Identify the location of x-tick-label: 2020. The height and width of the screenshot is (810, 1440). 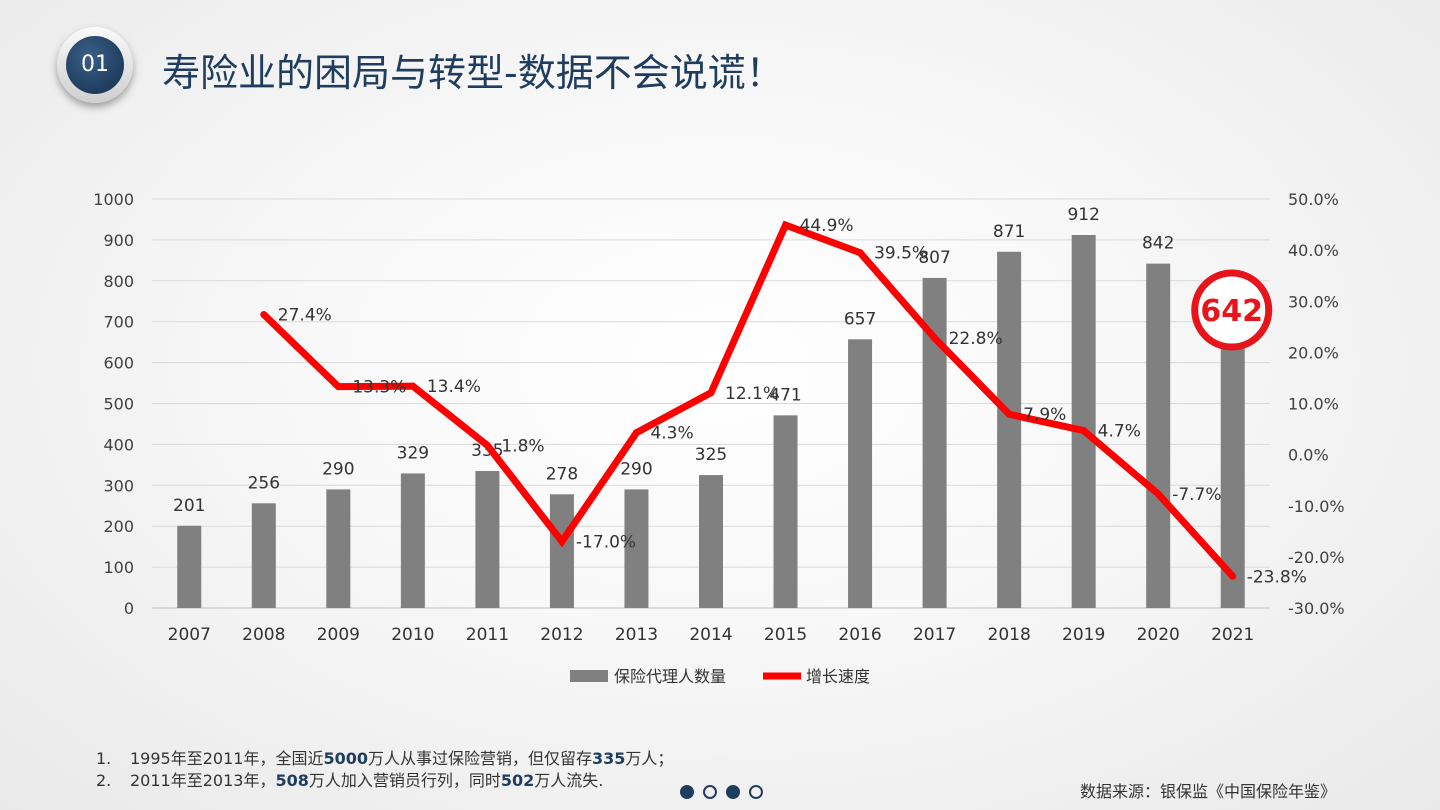
(1158, 635).